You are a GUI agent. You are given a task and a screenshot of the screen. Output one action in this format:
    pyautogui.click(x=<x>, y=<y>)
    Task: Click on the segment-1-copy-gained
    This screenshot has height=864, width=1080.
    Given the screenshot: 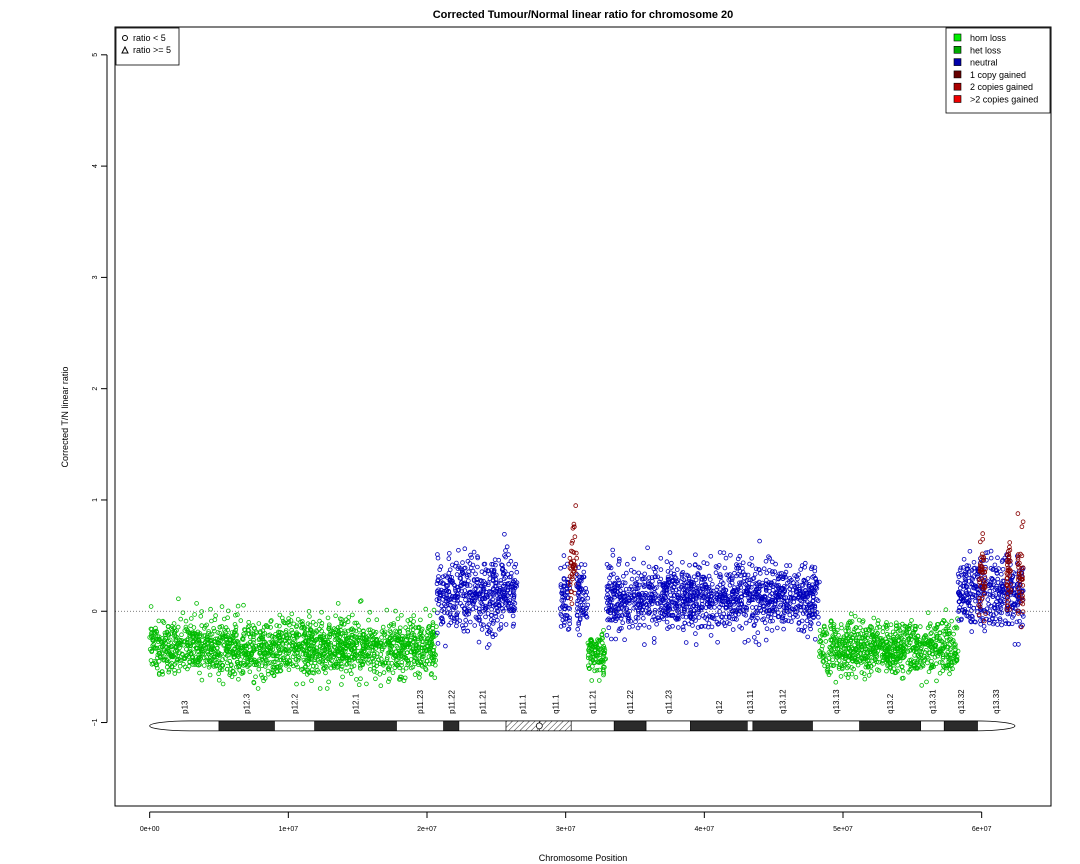 What is the action you would take?
    pyautogui.click(x=982, y=577)
    